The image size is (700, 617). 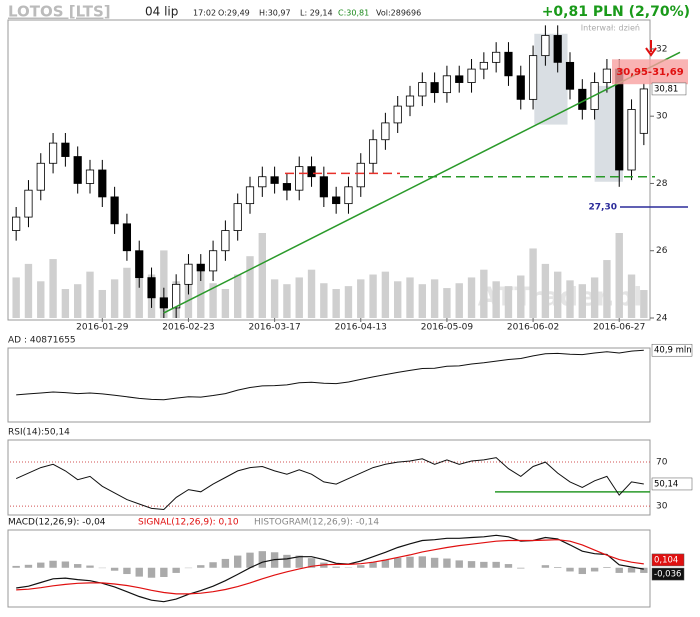 What do you see at coordinates (610, 28) in the screenshot?
I see `interval: Interwał: dzień` at bounding box center [610, 28].